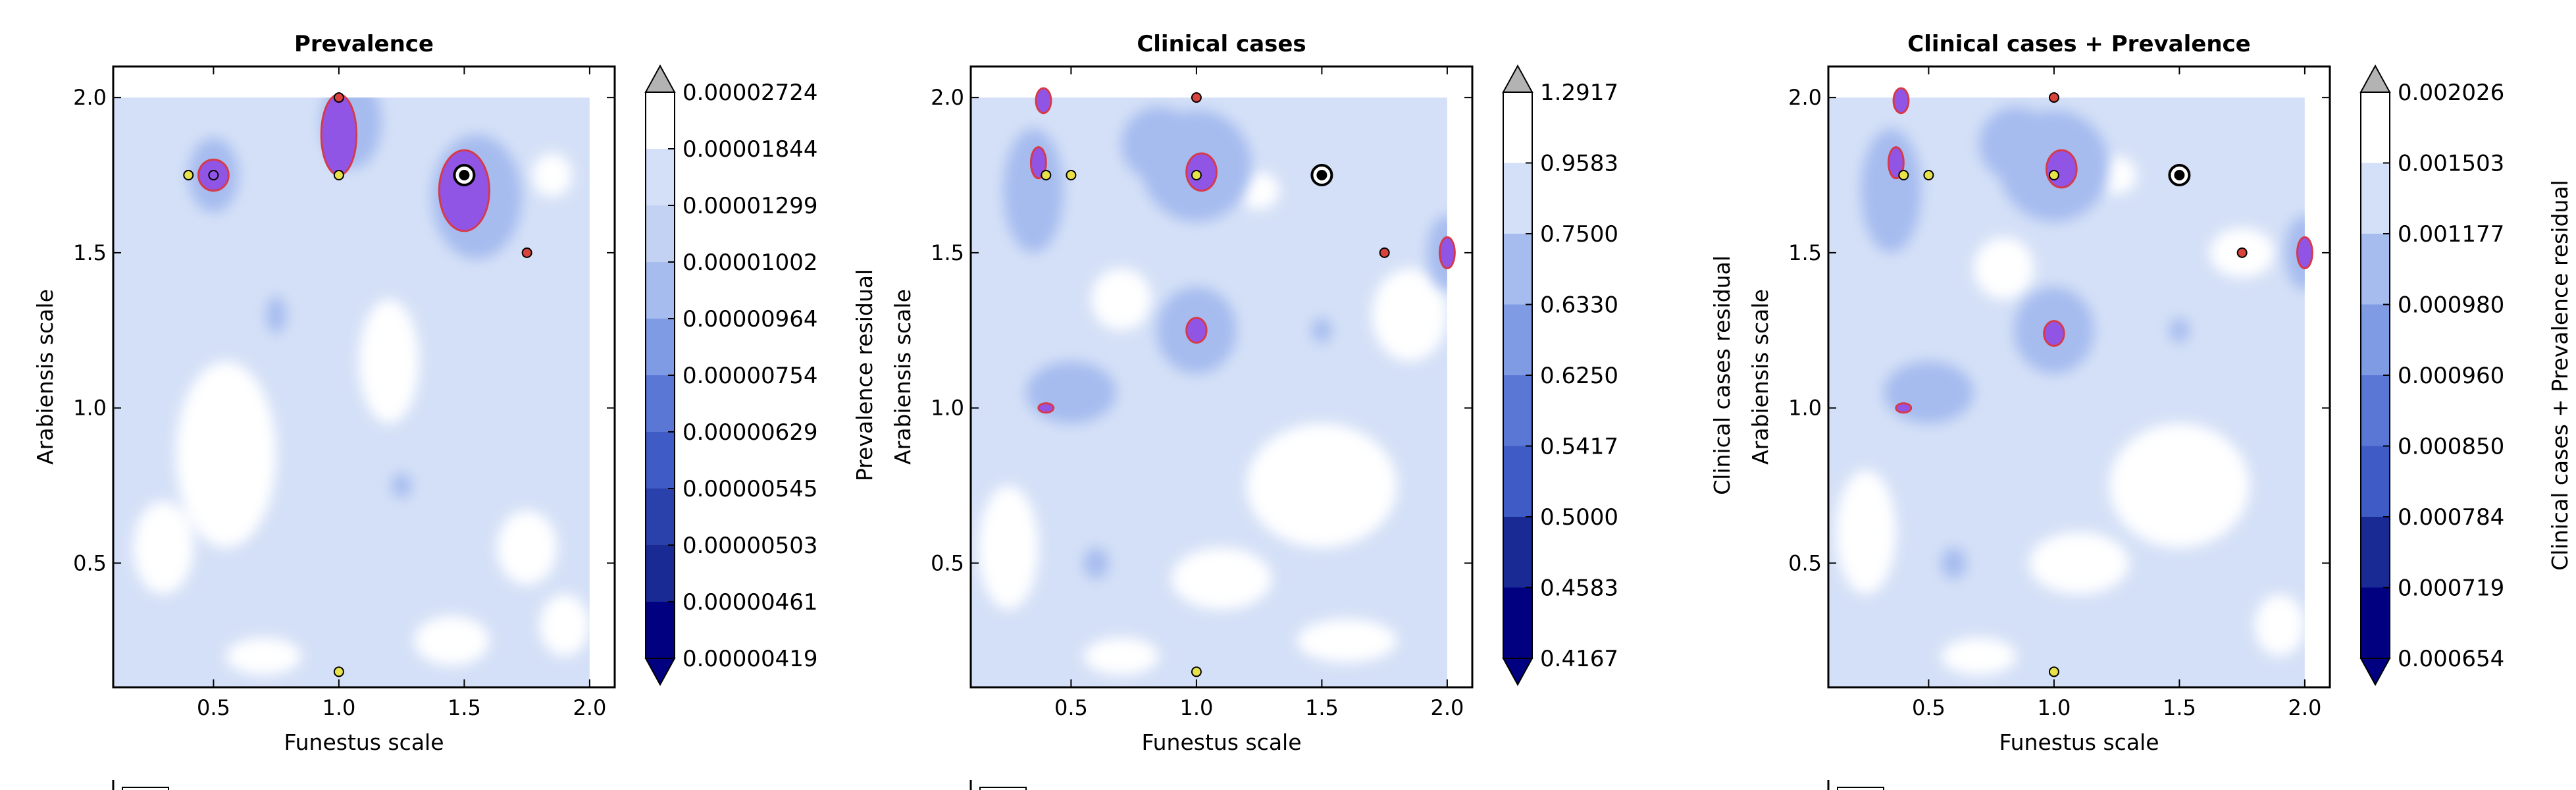 The width and height of the screenshot is (2576, 790). I want to click on colorbar-tick-label: 0.00000629, so click(750, 433).